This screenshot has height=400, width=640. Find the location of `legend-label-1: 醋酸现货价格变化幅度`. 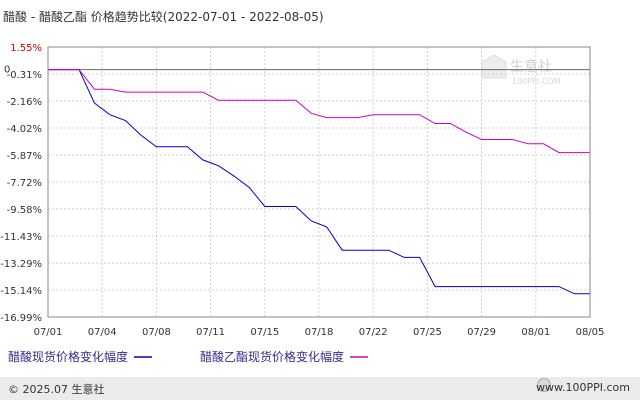

legend-label-1: 醋酸现货价格变化幅度 is located at coordinates (68, 356).